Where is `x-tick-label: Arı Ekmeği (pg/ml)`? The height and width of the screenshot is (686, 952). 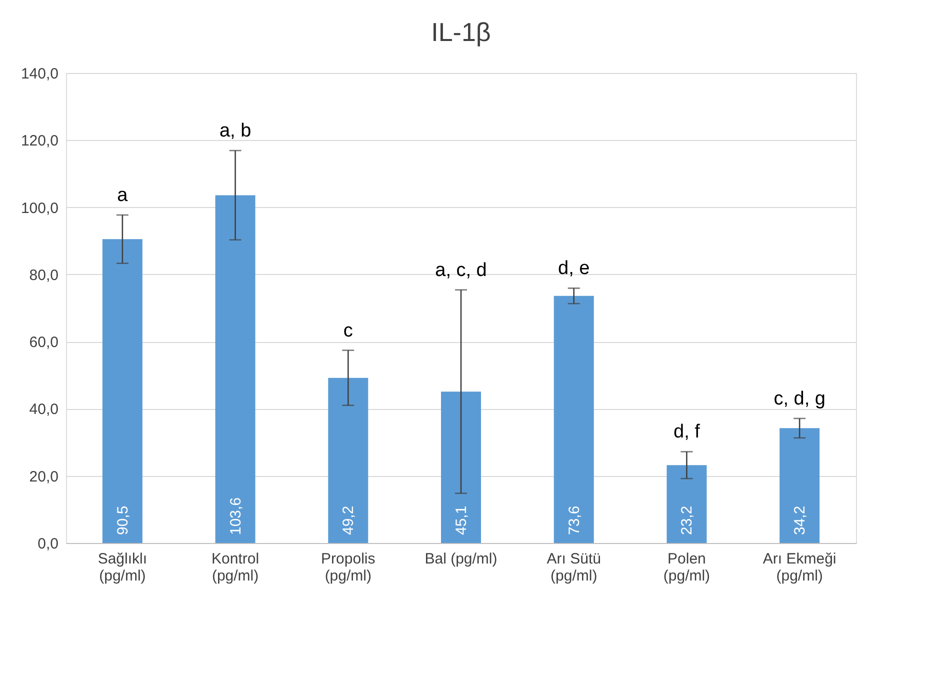 x-tick-label: Arı Ekmeği (pg/ml) is located at coordinates (799, 567).